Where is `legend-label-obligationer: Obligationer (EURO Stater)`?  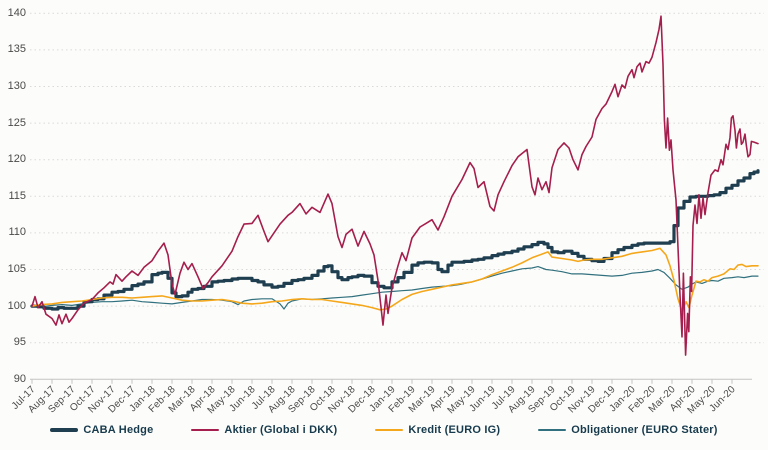 legend-label-obligationer: Obligationer (EURO Stater) is located at coordinates (644, 430).